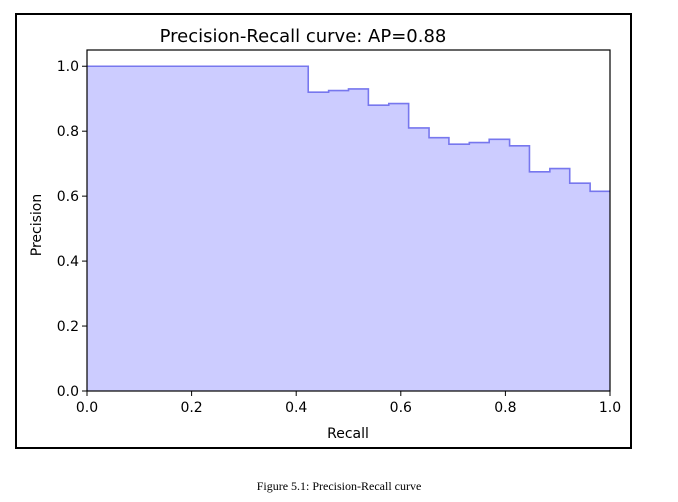 This screenshot has width=678, height=502. I want to click on x-tick-label: 0.8, so click(505, 408).